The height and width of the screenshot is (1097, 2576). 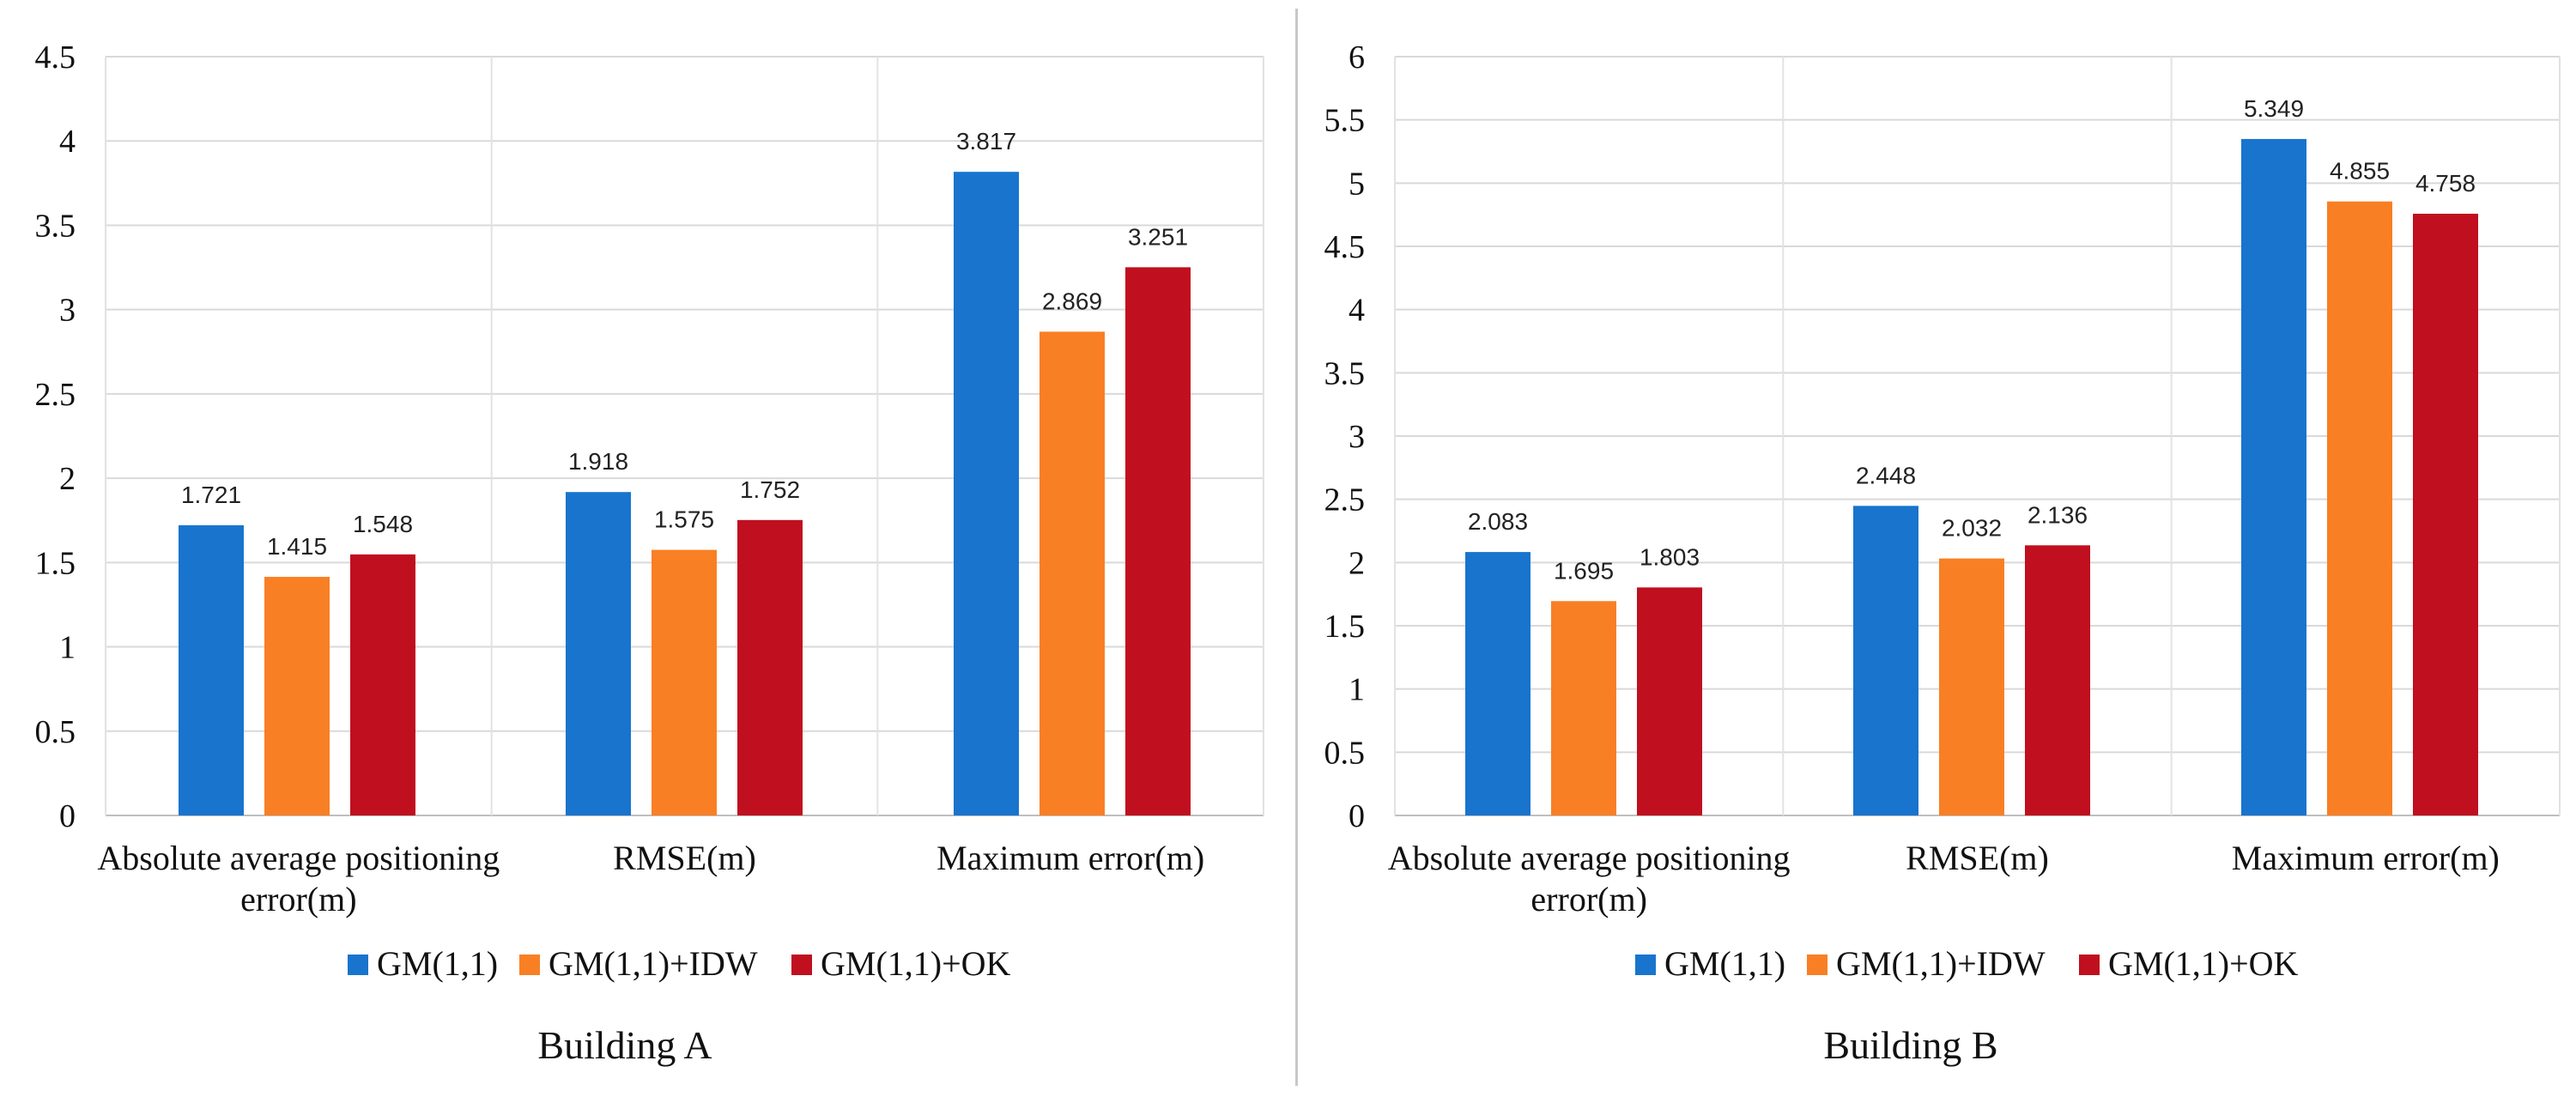 I want to click on data-label: 2.083, so click(x=1498, y=521).